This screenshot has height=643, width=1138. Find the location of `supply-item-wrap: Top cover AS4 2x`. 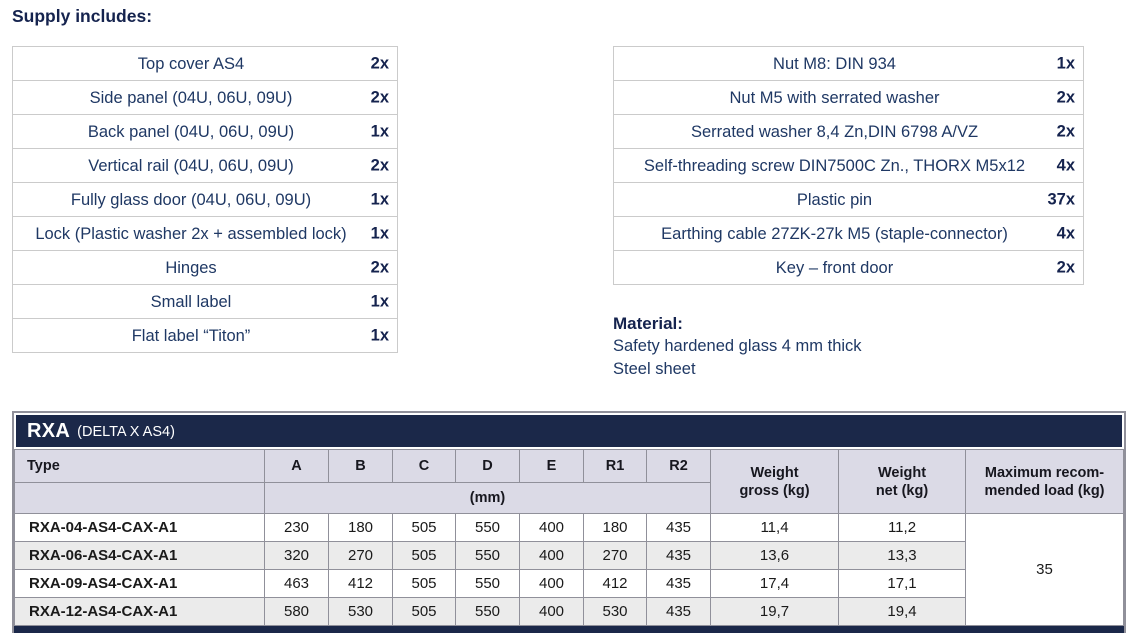

supply-item-wrap: Top cover AS4 2x is located at coordinates (205, 64).